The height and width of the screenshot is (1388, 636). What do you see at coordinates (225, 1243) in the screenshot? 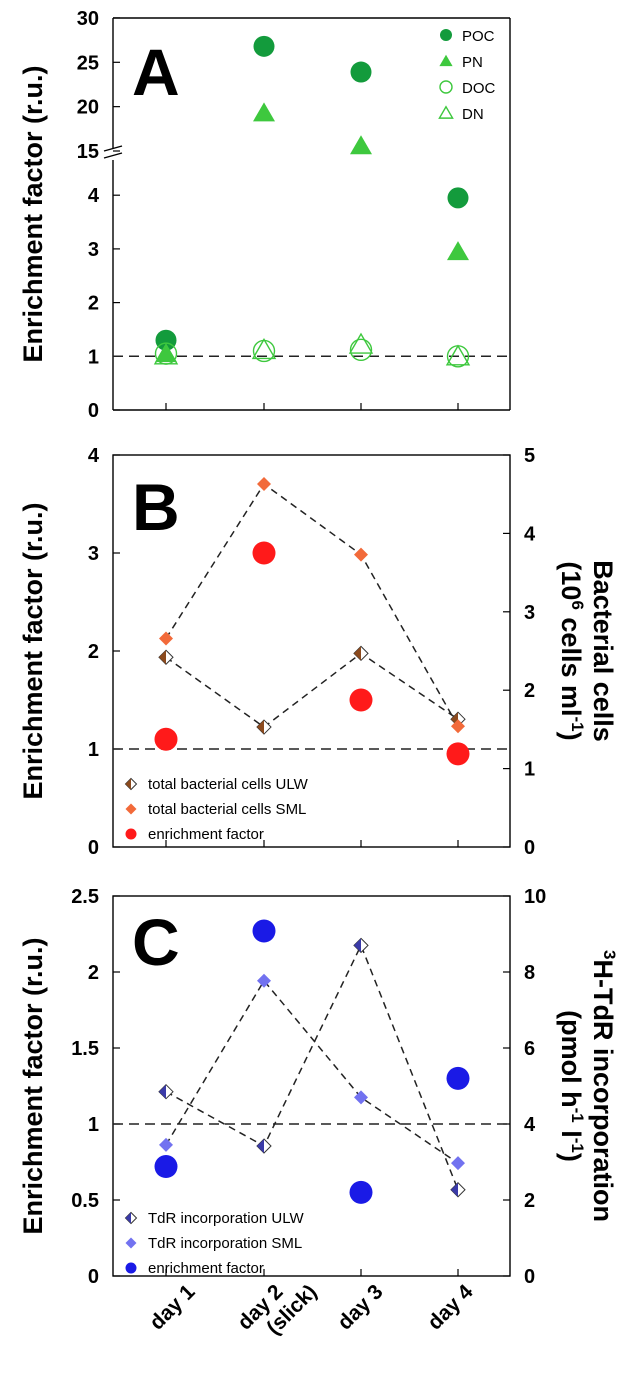
I see `legend-label: TdR incorporation SML` at bounding box center [225, 1243].